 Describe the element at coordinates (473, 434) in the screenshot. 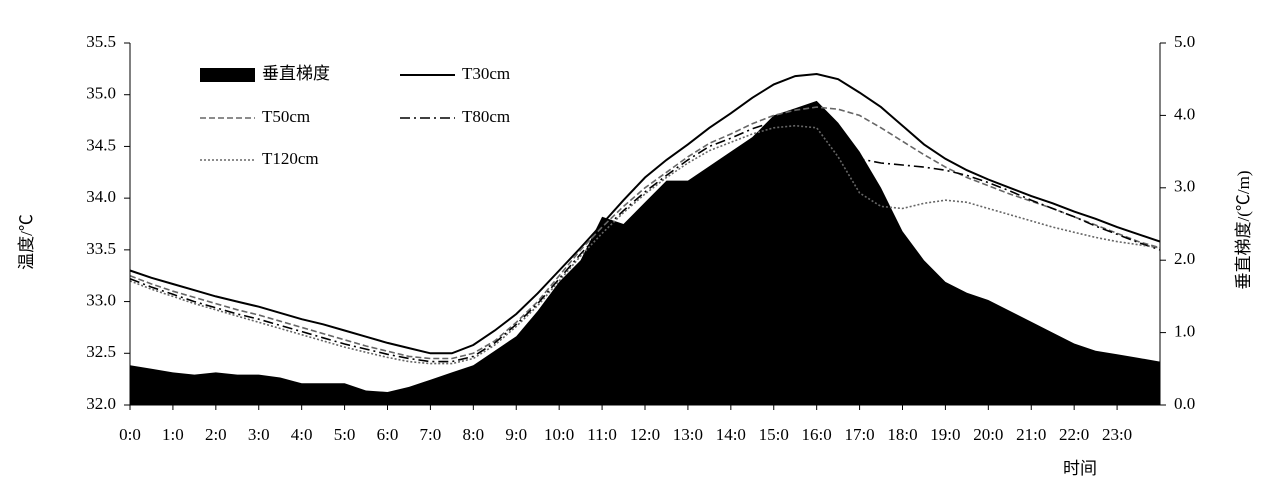

I see `x-tick-label: 8:0` at that location.